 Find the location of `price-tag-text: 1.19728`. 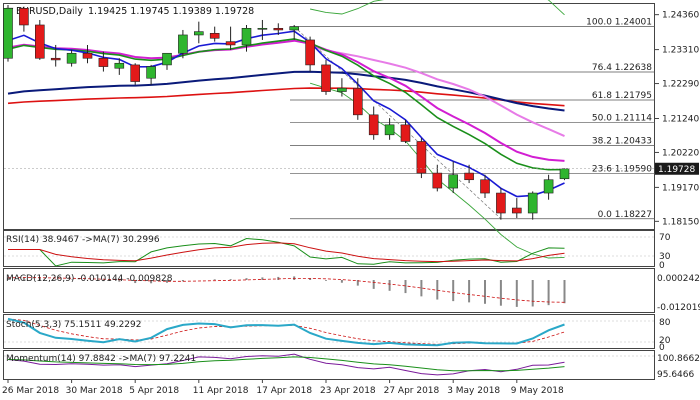

price-tag-text: 1.19728 is located at coordinates (676, 170).